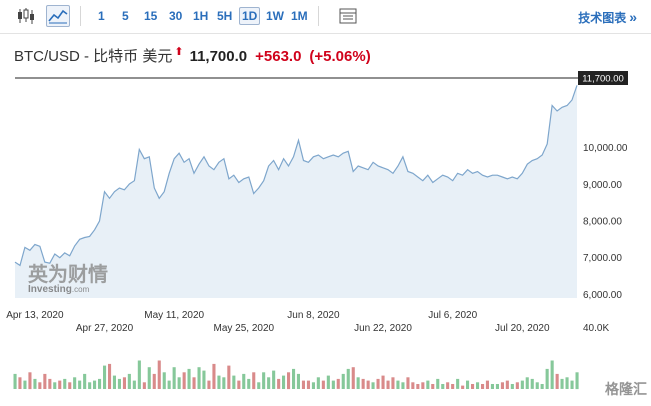  What do you see at coordinates (218, 56) in the screenshot?
I see `current-price: 11,700.0` at bounding box center [218, 56].